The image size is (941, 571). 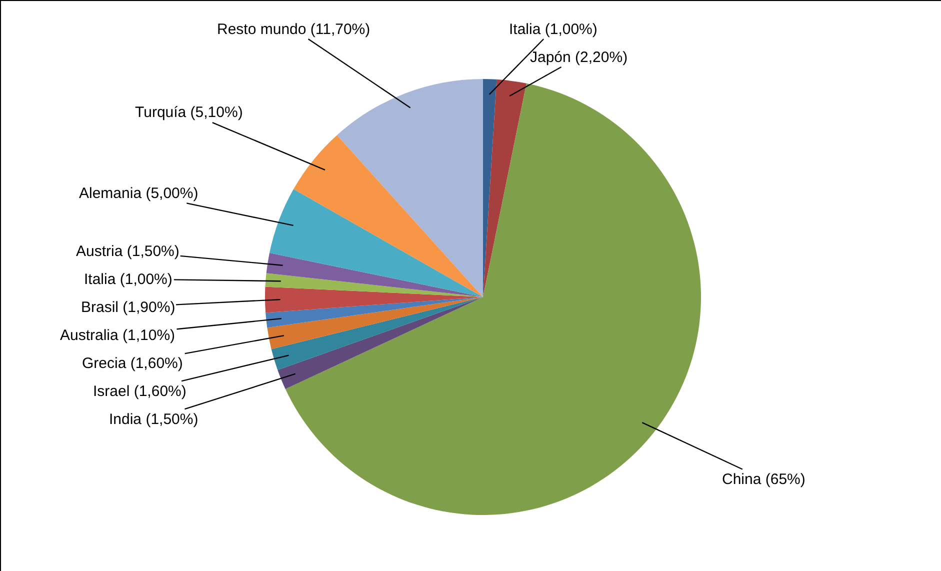 I want to click on slice-label: Japón (2,20%), so click(x=579, y=57).